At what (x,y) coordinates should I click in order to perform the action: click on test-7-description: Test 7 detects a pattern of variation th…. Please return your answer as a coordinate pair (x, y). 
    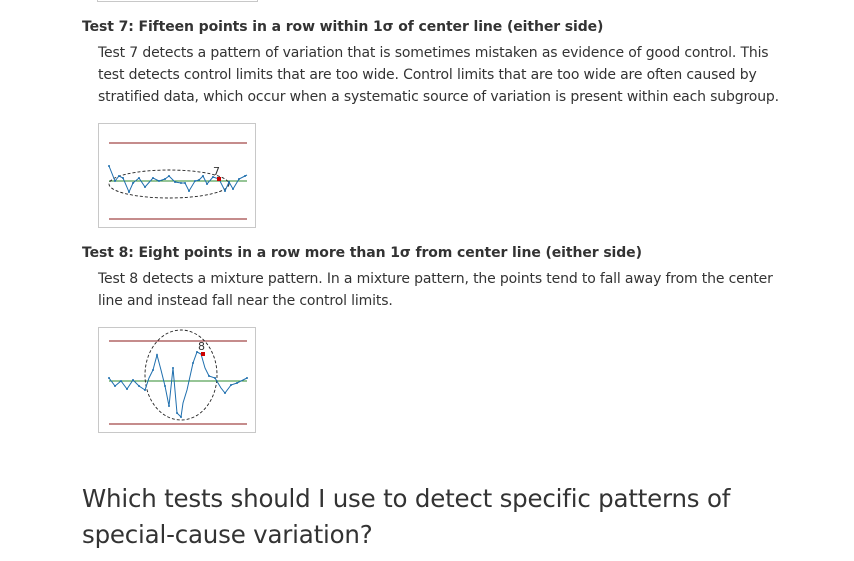
    Looking at the image, I should click on (438, 75).